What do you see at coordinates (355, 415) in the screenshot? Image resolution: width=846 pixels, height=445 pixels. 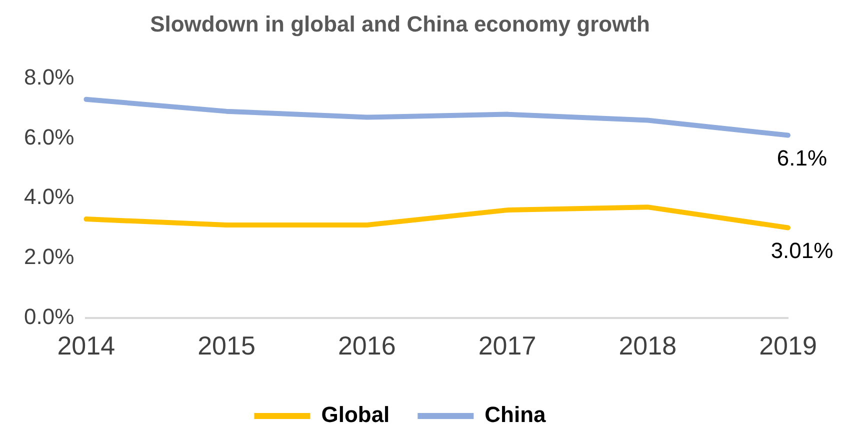 I see `legend-label: Global` at bounding box center [355, 415].